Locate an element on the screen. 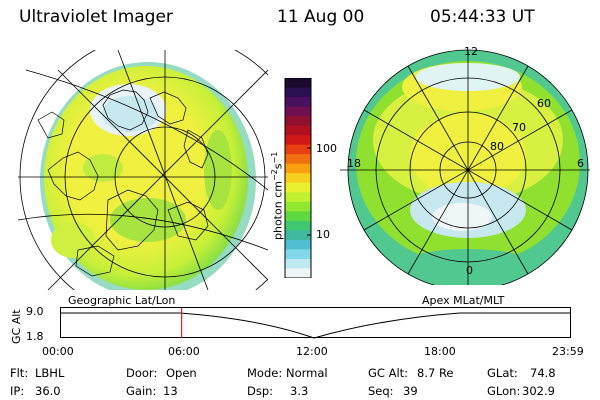 This screenshot has width=600, height=400. colorbar-tick-100: 100 is located at coordinates (326, 148).